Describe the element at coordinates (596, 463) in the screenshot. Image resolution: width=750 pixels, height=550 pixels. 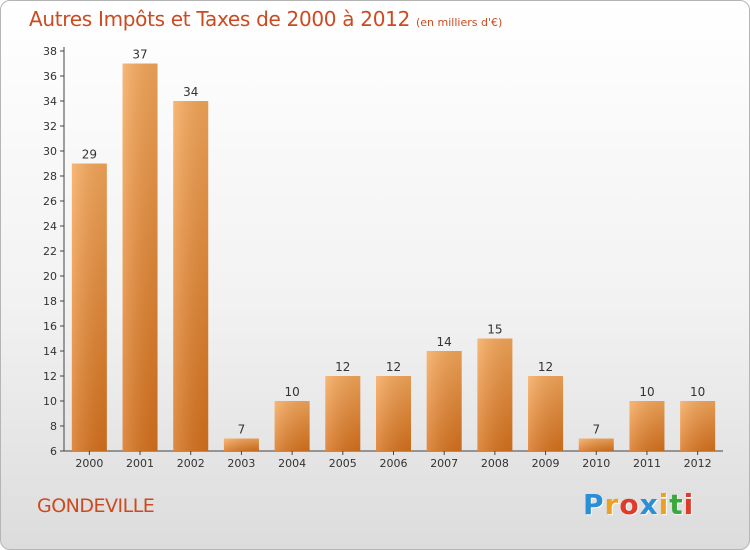
I see `x-tick-label: 2010` at that location.